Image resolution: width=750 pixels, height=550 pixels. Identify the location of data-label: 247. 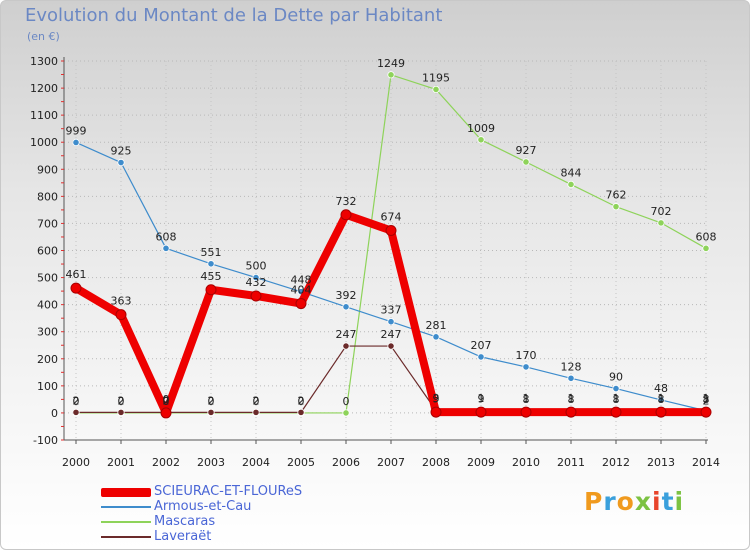
(391, 334).